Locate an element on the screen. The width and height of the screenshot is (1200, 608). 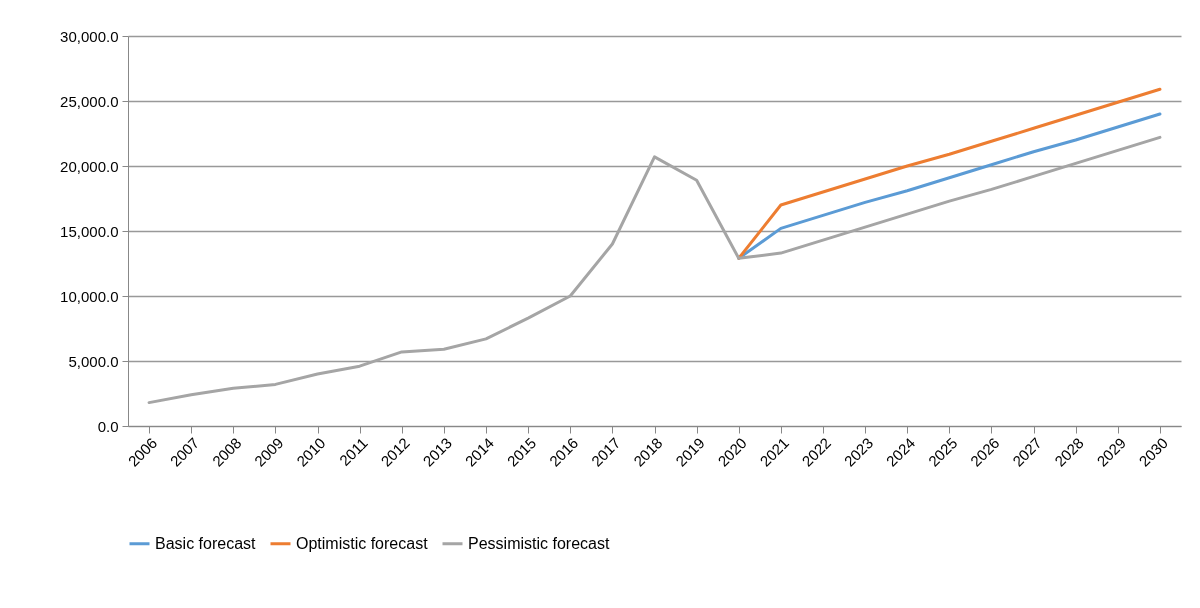
y-tick-label: 5,000.0 is located at coordinates (93, 361).